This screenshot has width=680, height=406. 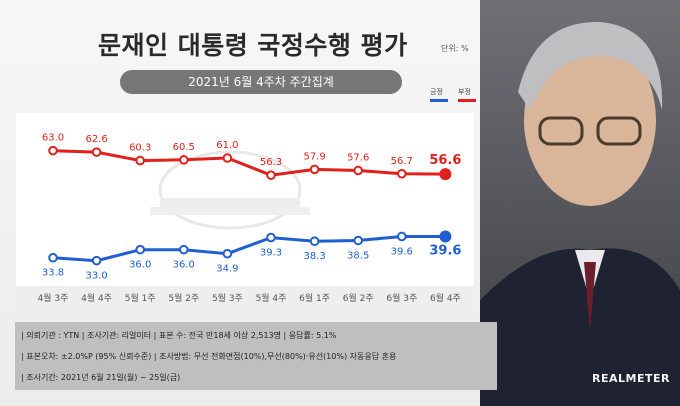 I want to click on chart-title: 문재인 대통령 국정수행 평가, so click(x=253, y=45).